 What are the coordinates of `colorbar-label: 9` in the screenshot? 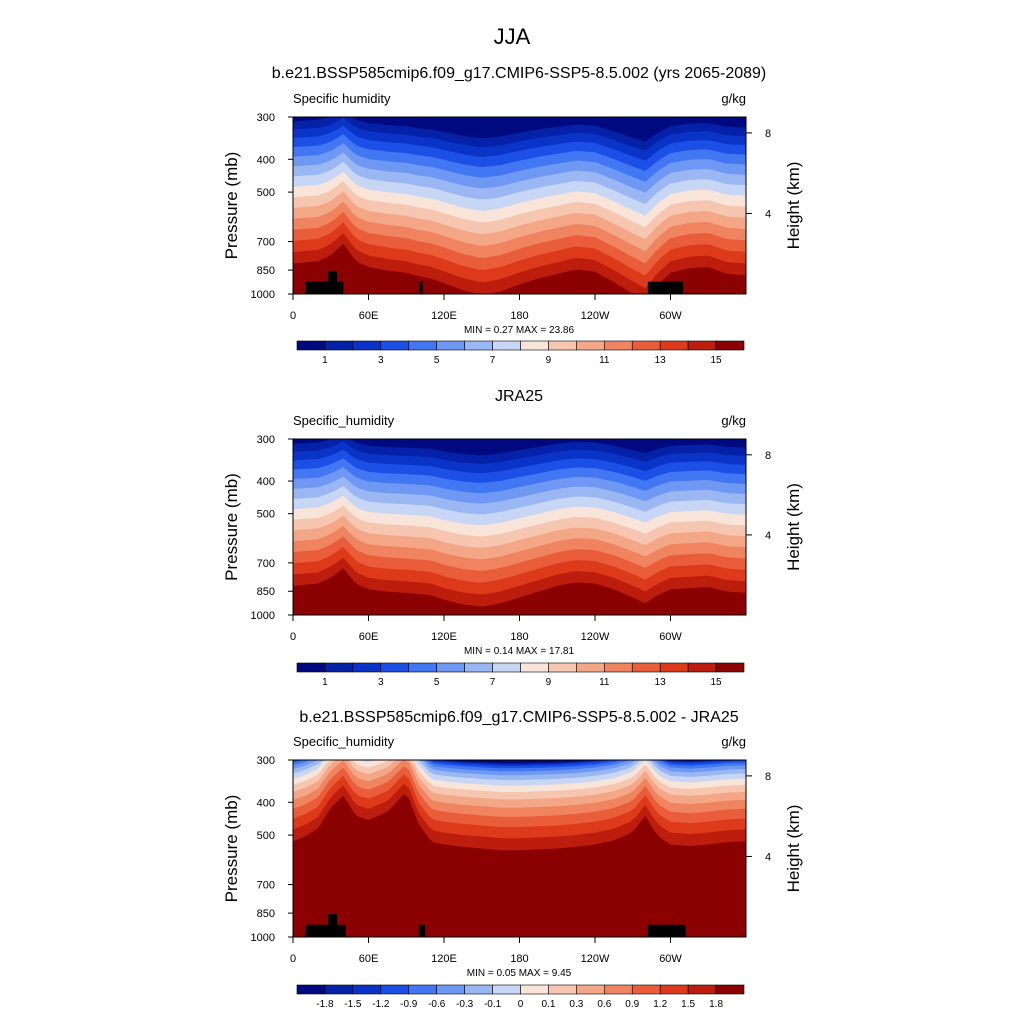 It's located at (549, 360).